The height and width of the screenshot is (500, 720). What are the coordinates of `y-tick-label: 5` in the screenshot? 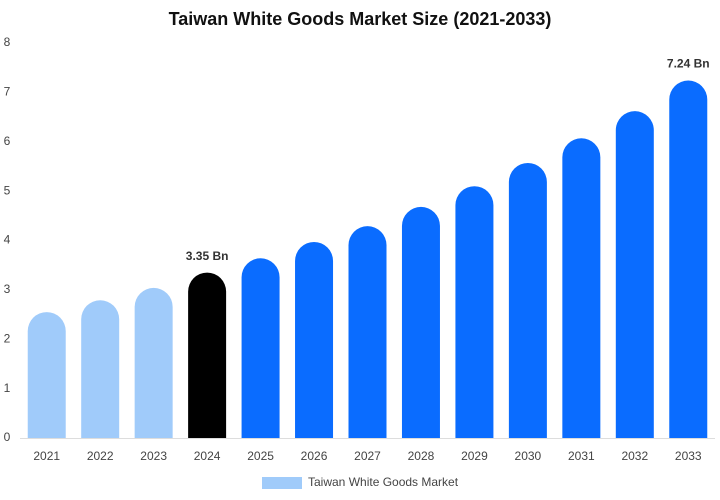 It's located at (7, 190).